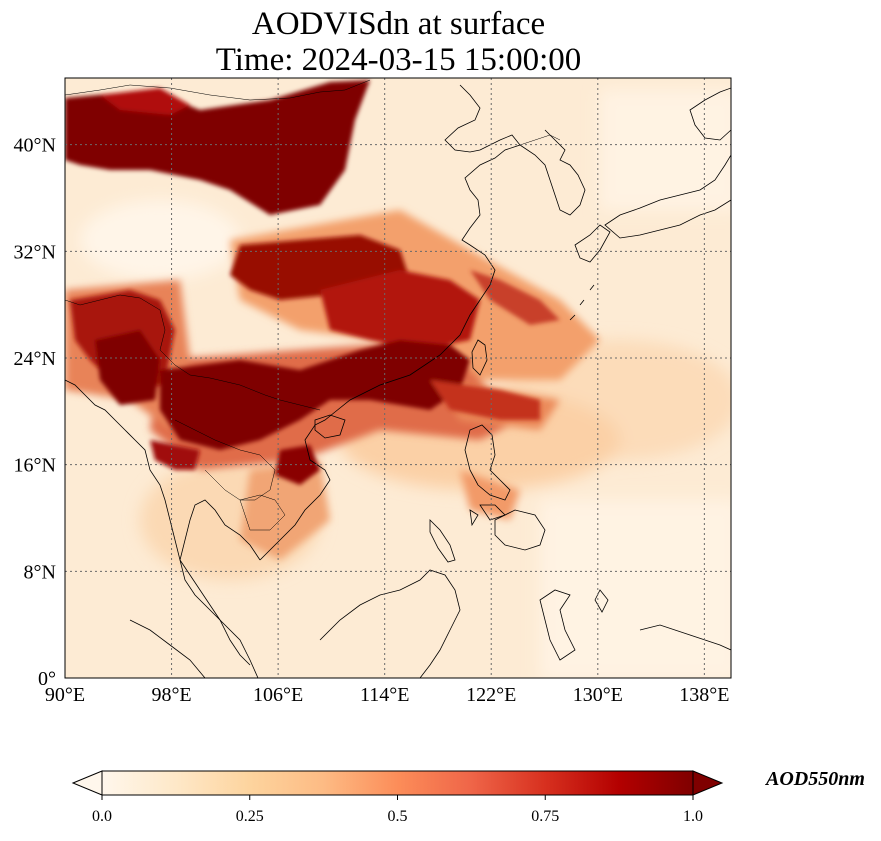  What do you see at coordinates (545, 816) in the screenshot?
I see `colorbar-tick-label: 0.75` at bounding box center [545, 816].